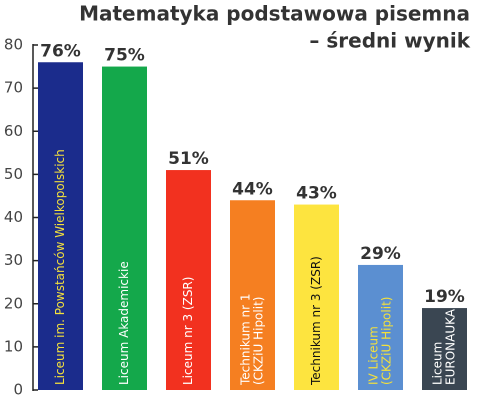  I want to click on value-label: 43%, so click(316, 194).